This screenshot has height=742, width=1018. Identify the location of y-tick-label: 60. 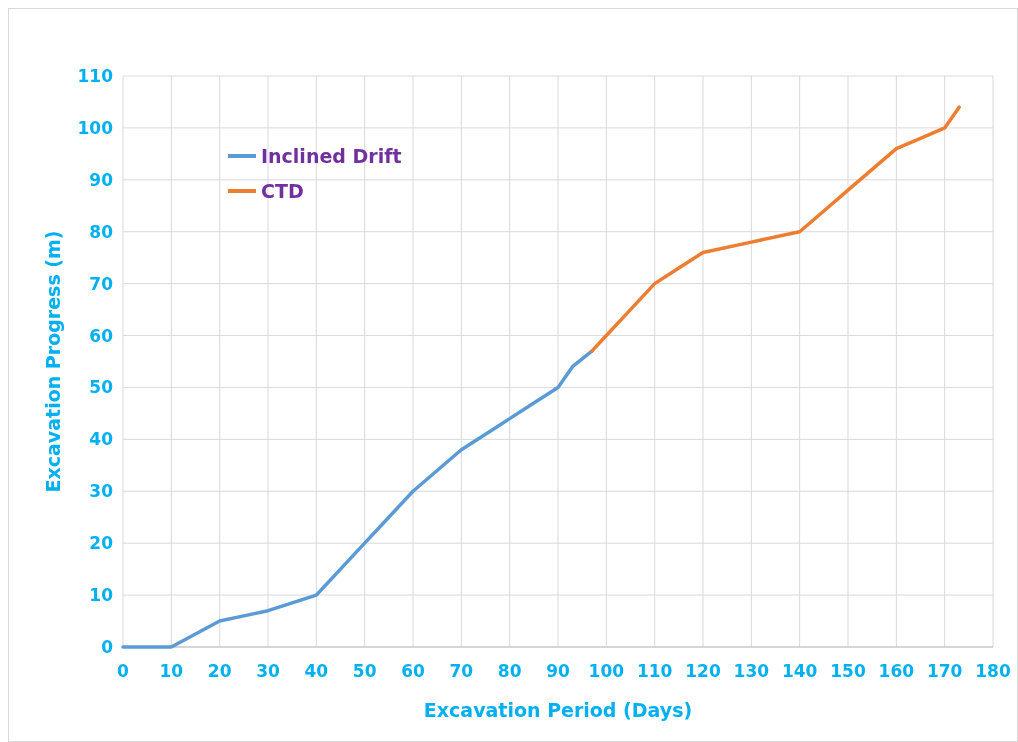
(101, 335).